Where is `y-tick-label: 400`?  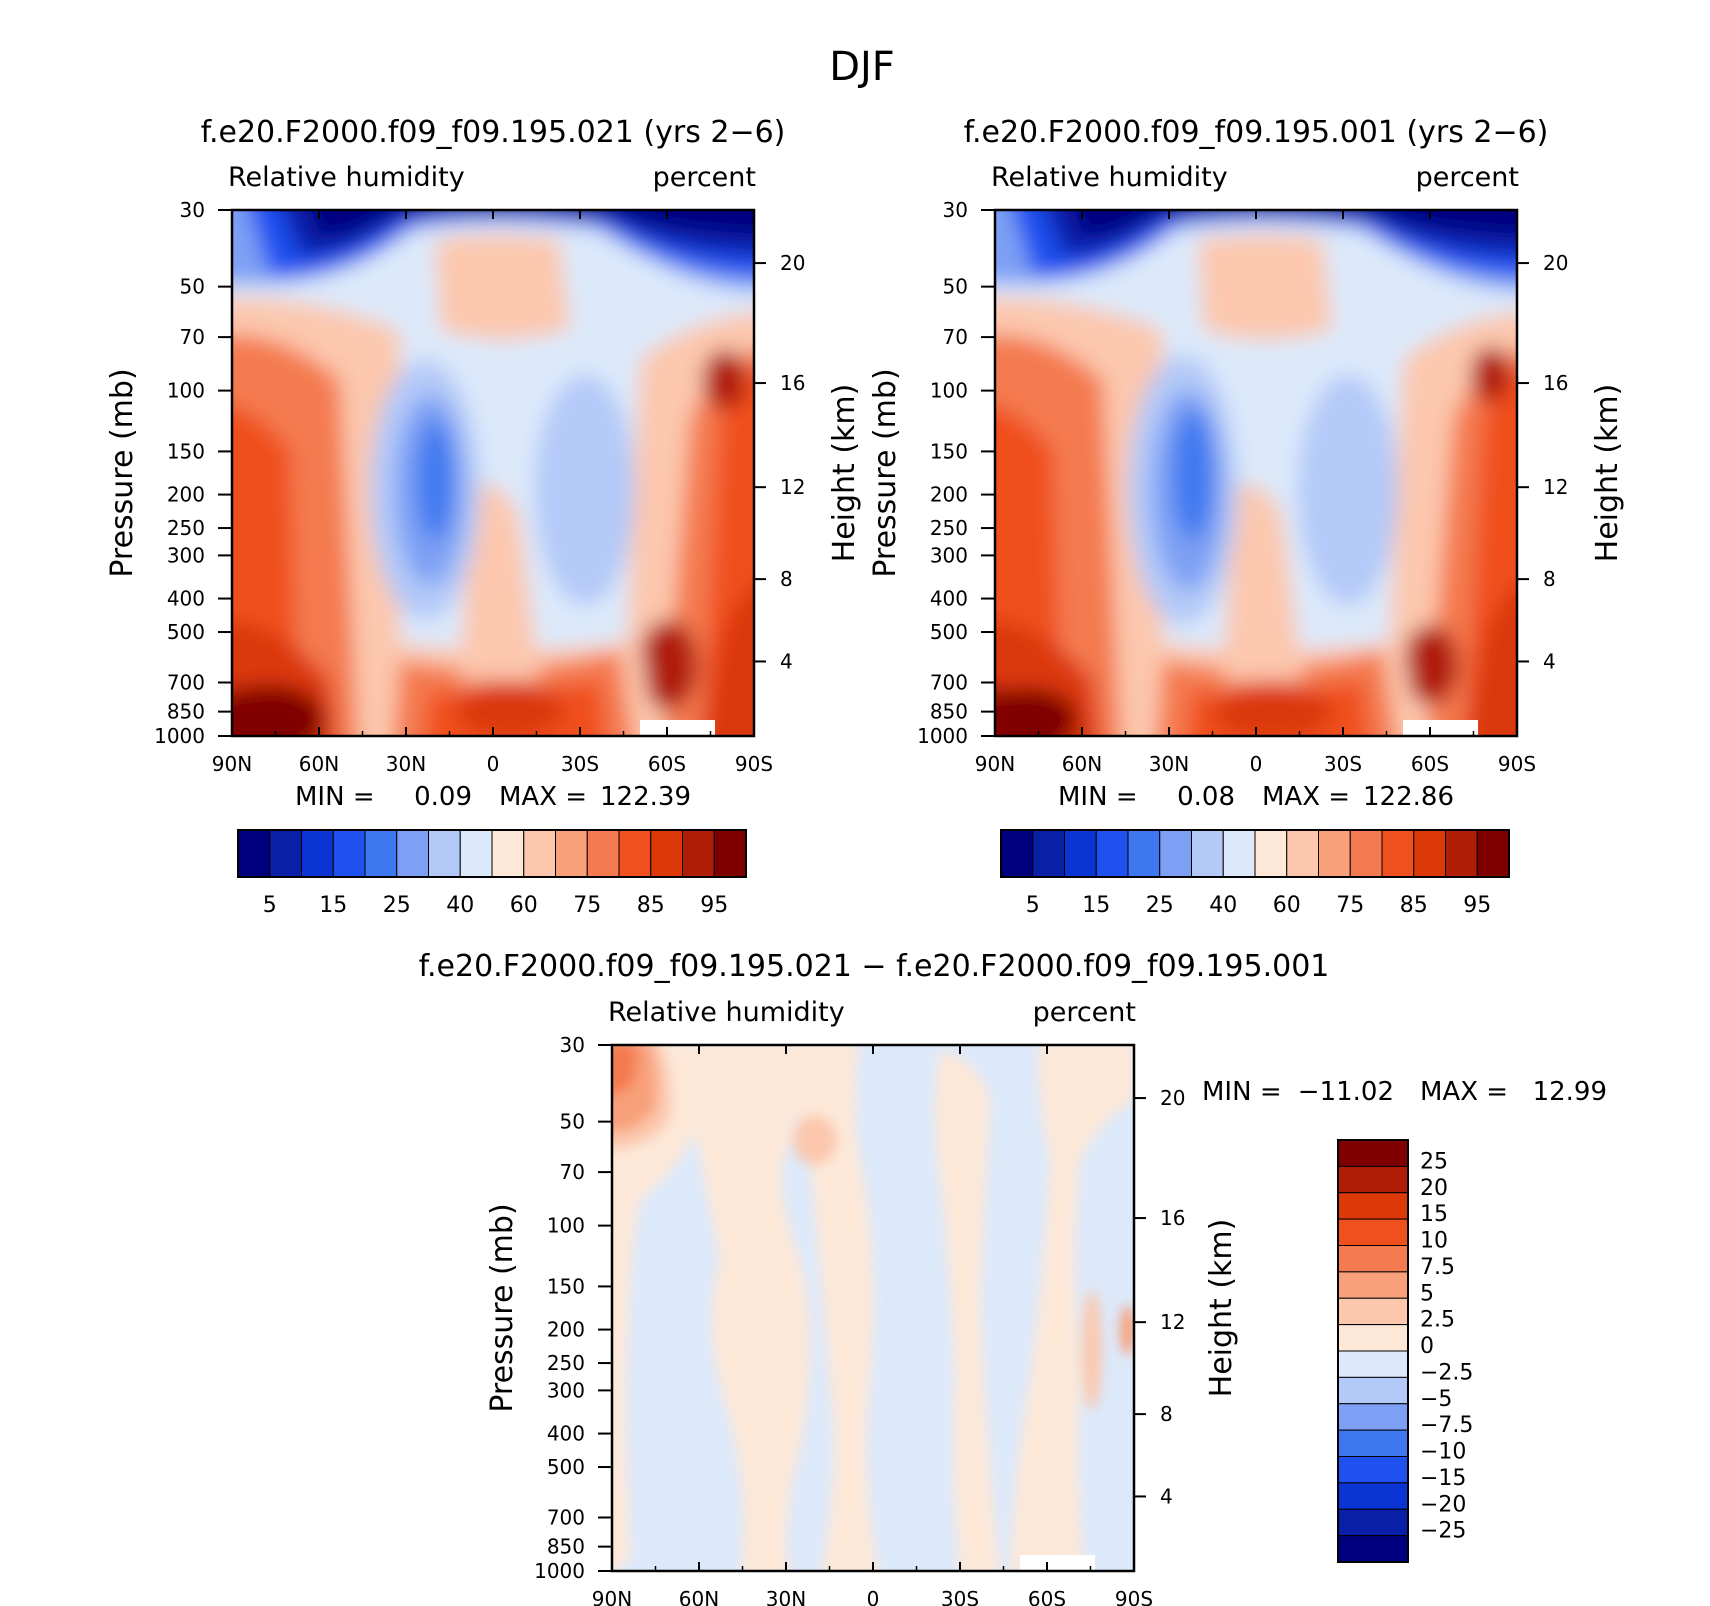
y-tick-label: 400 is located at coordinates (949, 599).